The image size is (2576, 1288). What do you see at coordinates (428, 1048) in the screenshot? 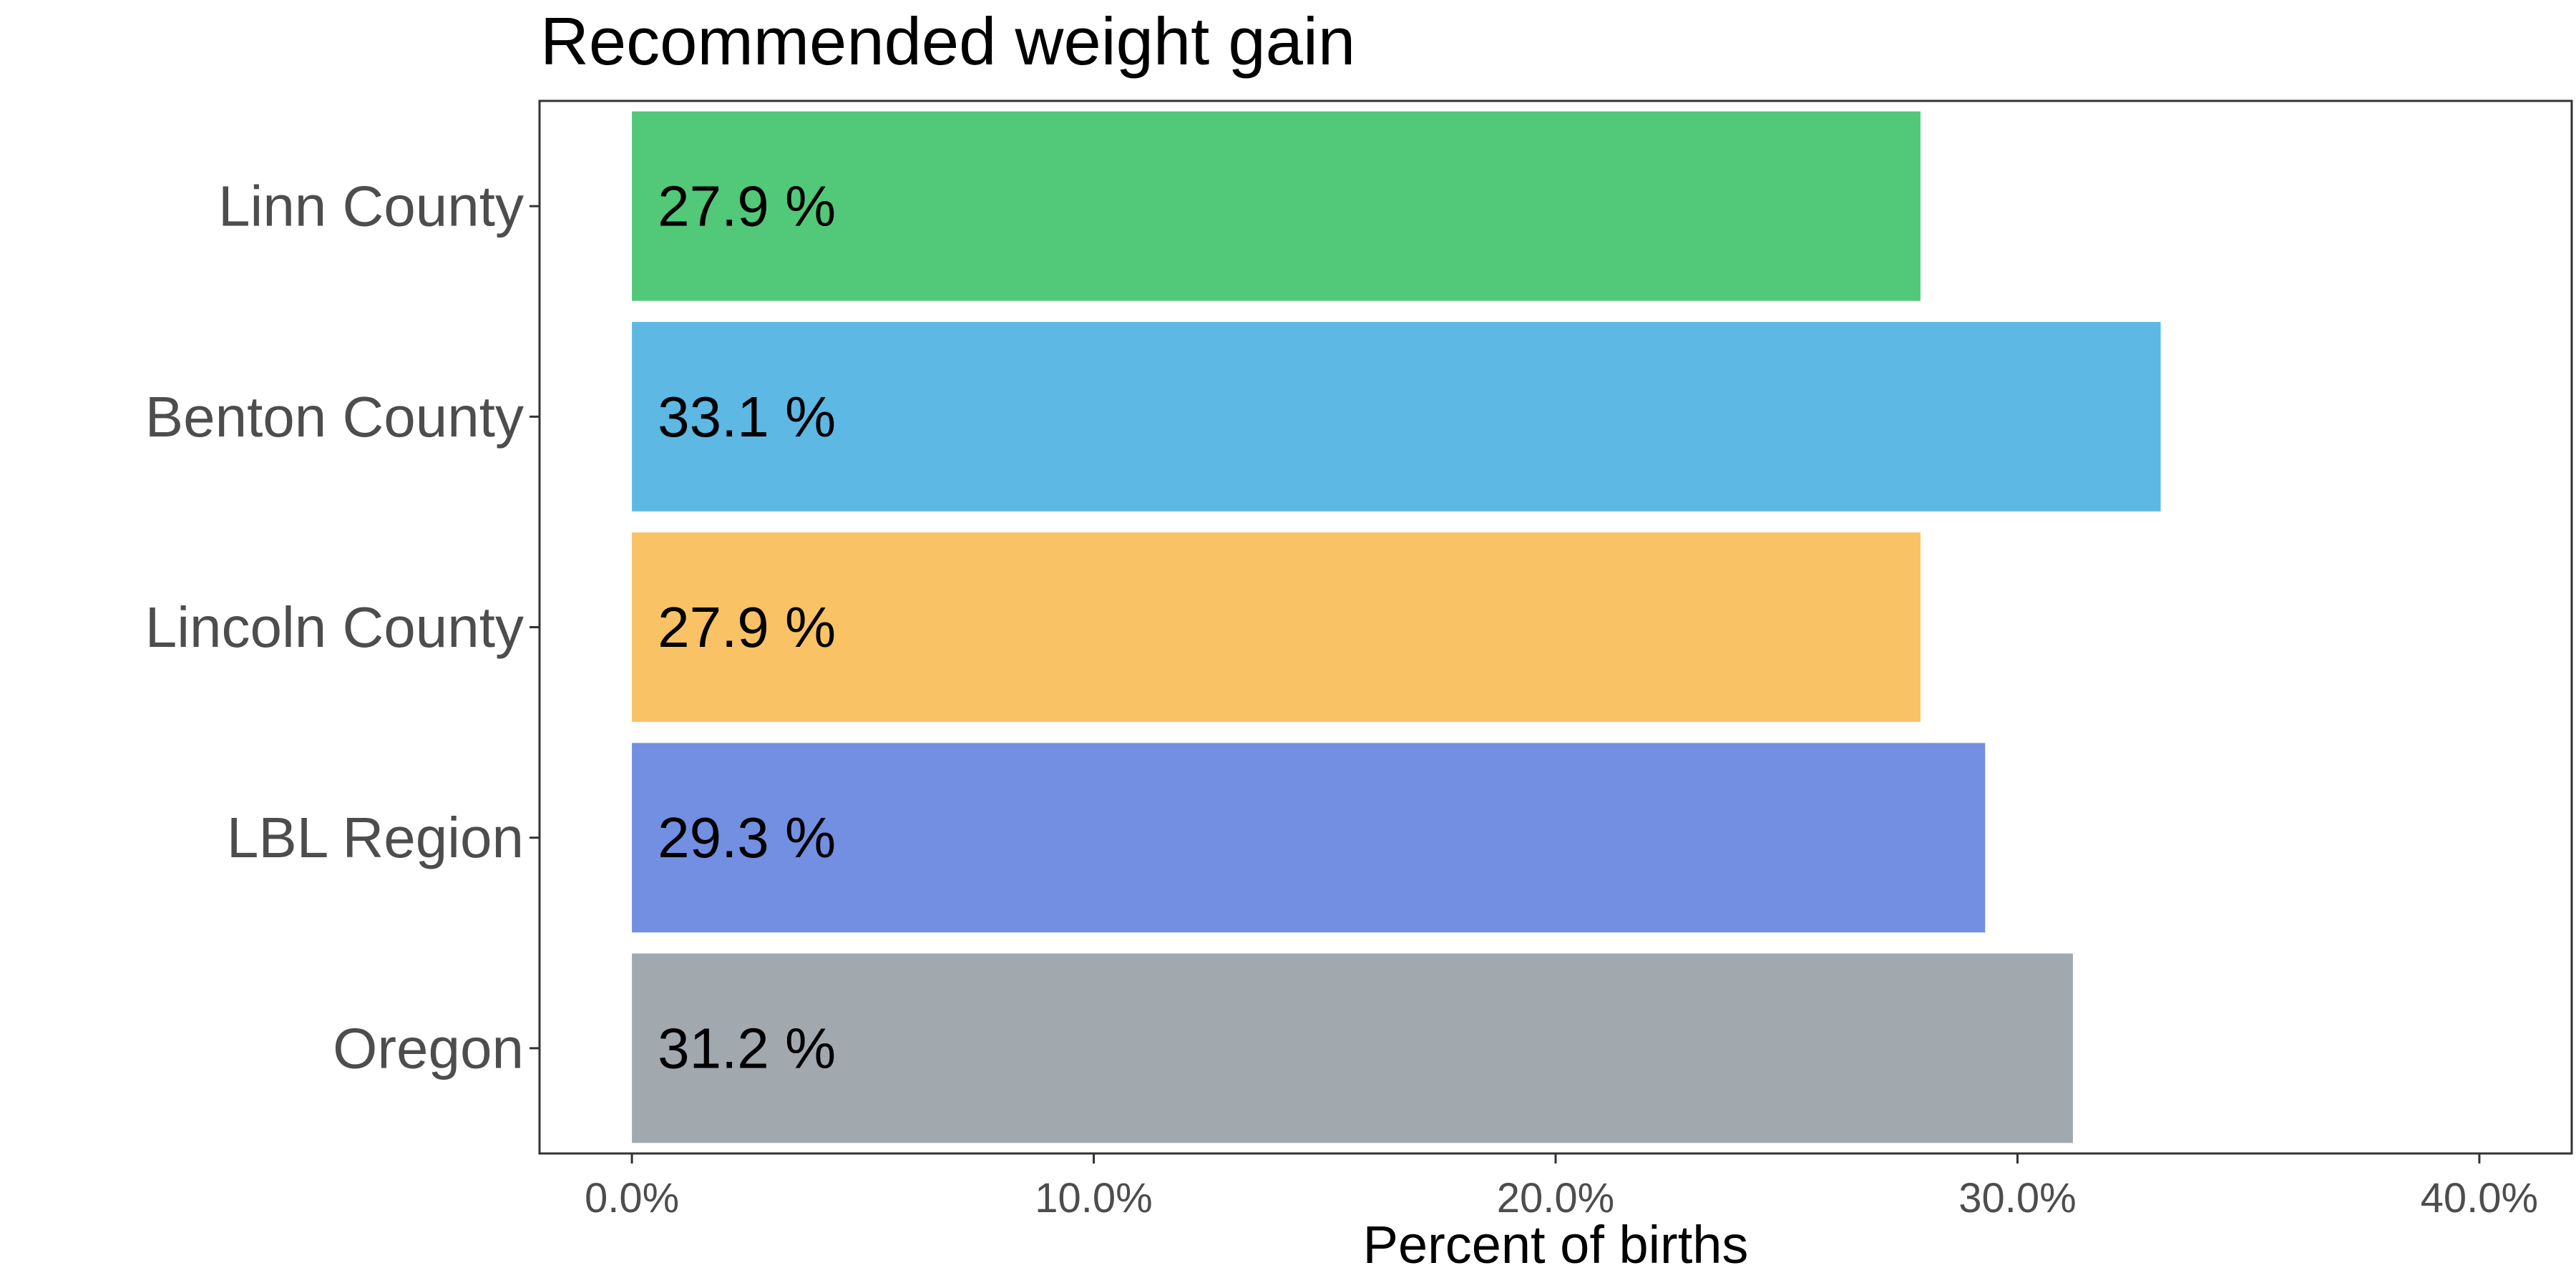
I see `y-tick-label: Oregon` at bounding box center [428, 1048].